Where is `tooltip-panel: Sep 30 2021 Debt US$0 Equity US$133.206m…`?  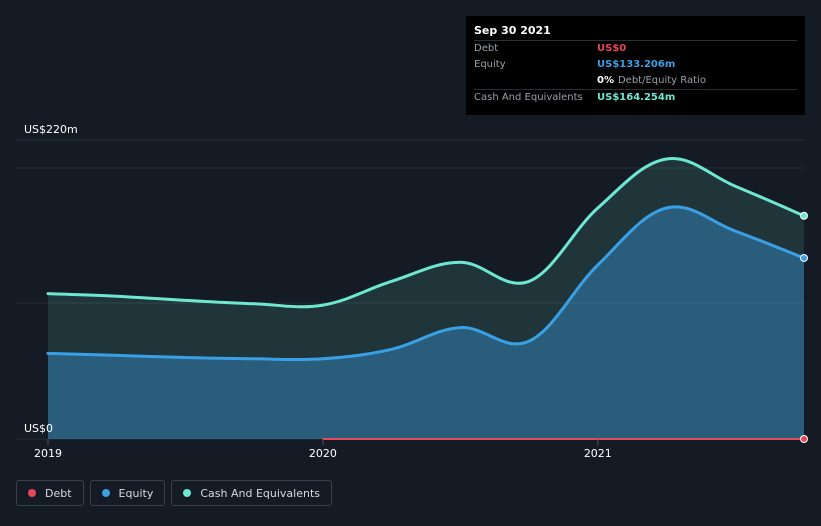 tooltip-panel: Sep 30 2021 Debt US$0 Equity US$133.206m… is located at coordinates (635, 65).